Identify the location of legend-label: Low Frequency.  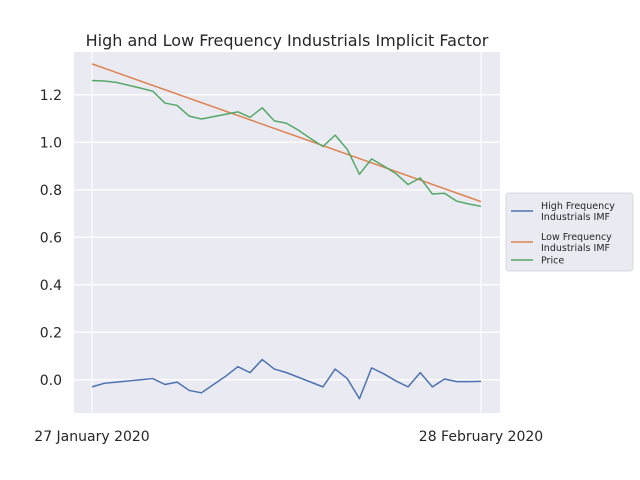
(576, 237).